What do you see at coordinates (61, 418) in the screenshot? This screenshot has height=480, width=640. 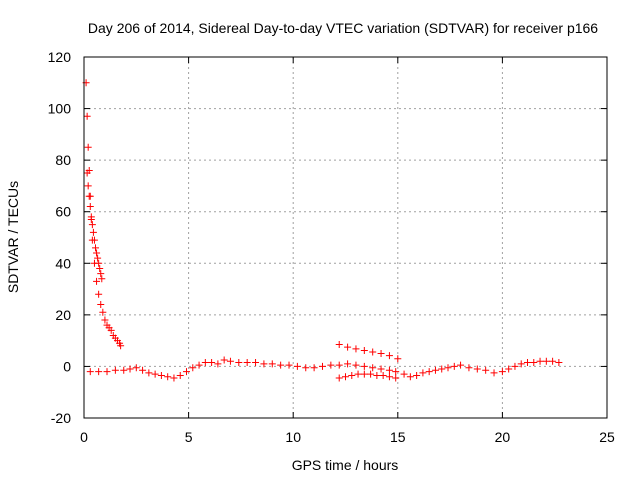 I see `y-tick-label: -20` at bounding box center [61, 418].